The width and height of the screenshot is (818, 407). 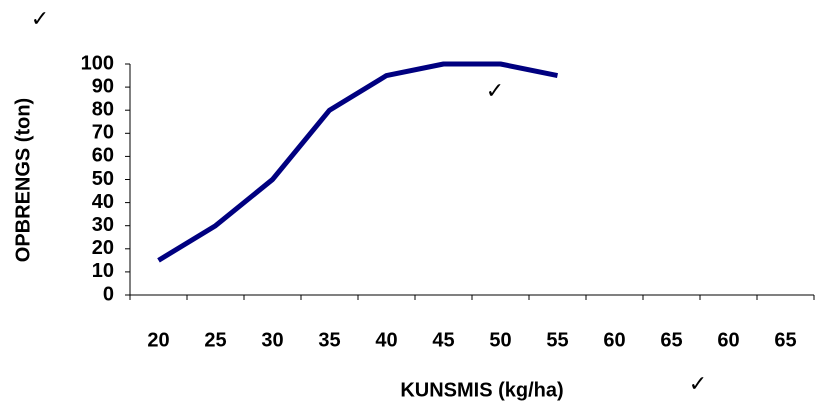 I want to click on y-tick-label: 50, so click(x=103, y=179).